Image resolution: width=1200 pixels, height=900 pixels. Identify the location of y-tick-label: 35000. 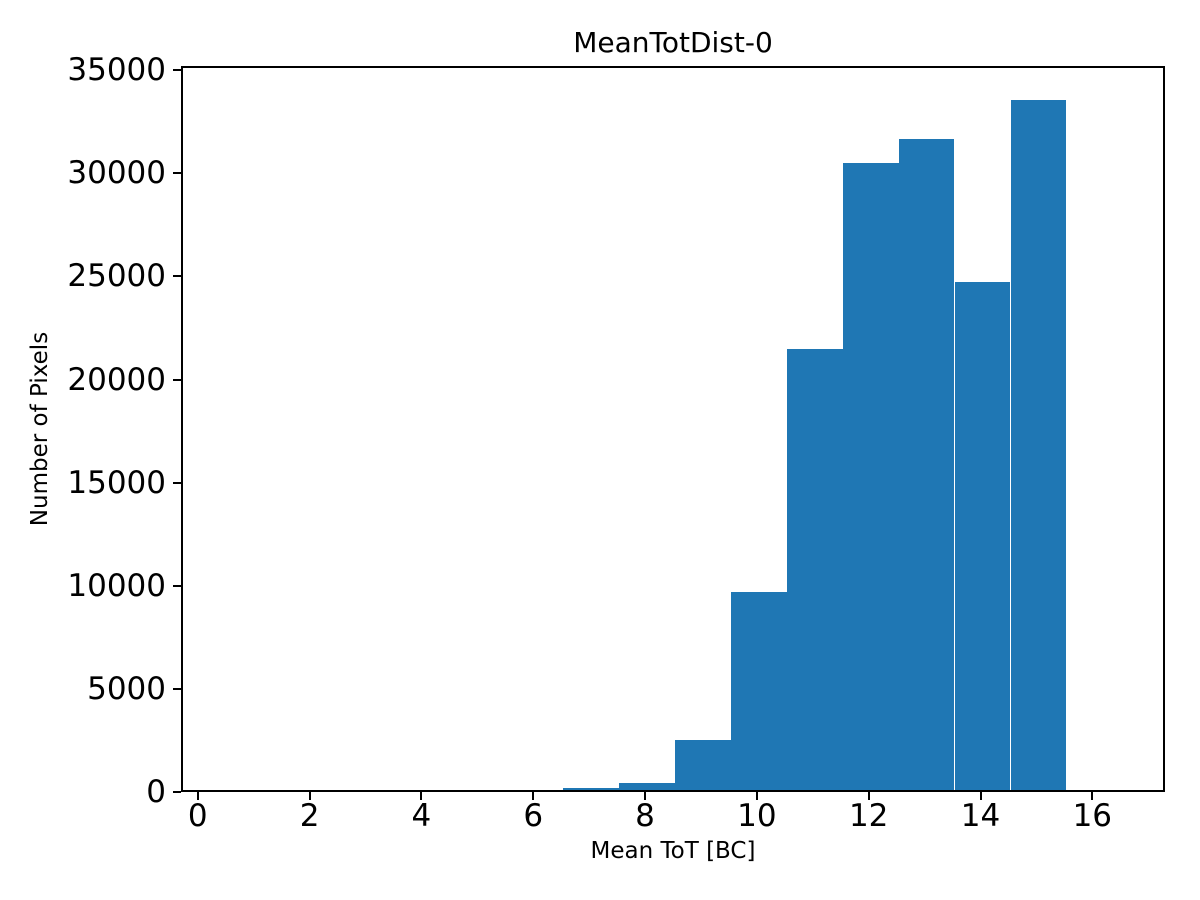
(116, 70).